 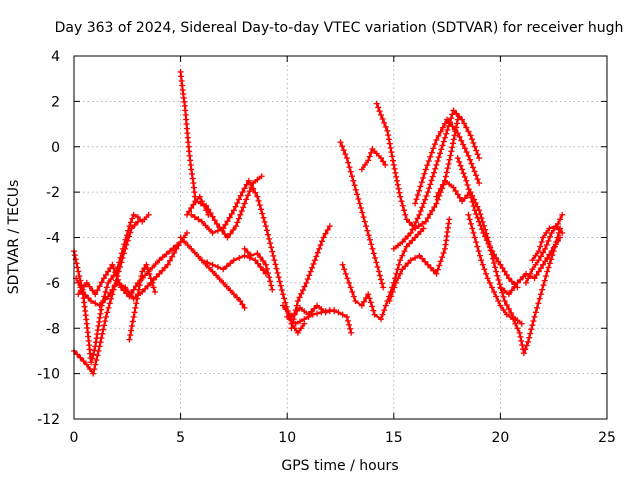 I want to click on series-s21, so click(x=447, y=161).